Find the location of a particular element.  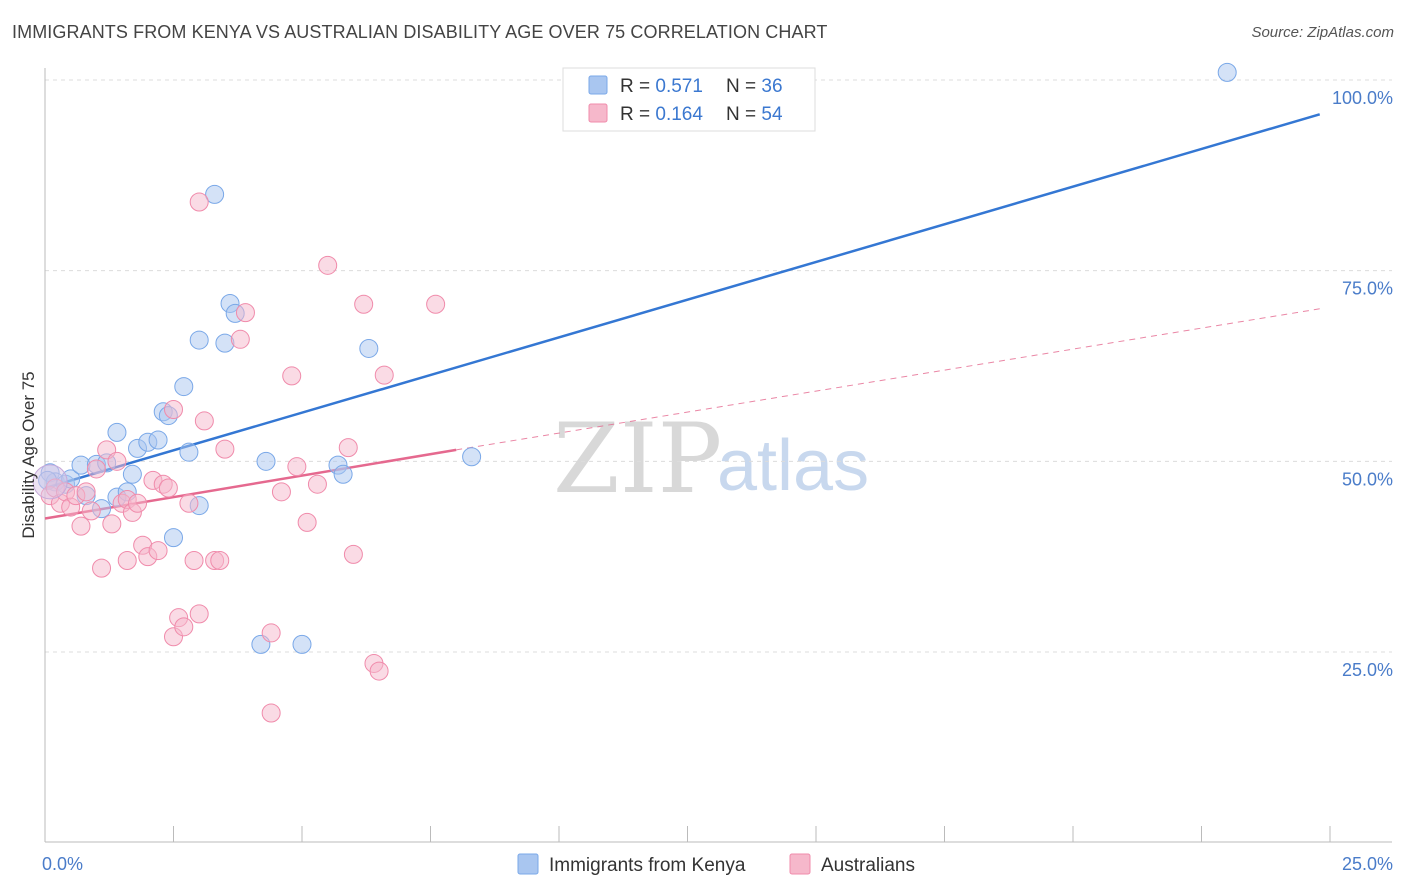

bottom-legend: Immigrants from Kenya Australians is located at coordinates (716, 864).